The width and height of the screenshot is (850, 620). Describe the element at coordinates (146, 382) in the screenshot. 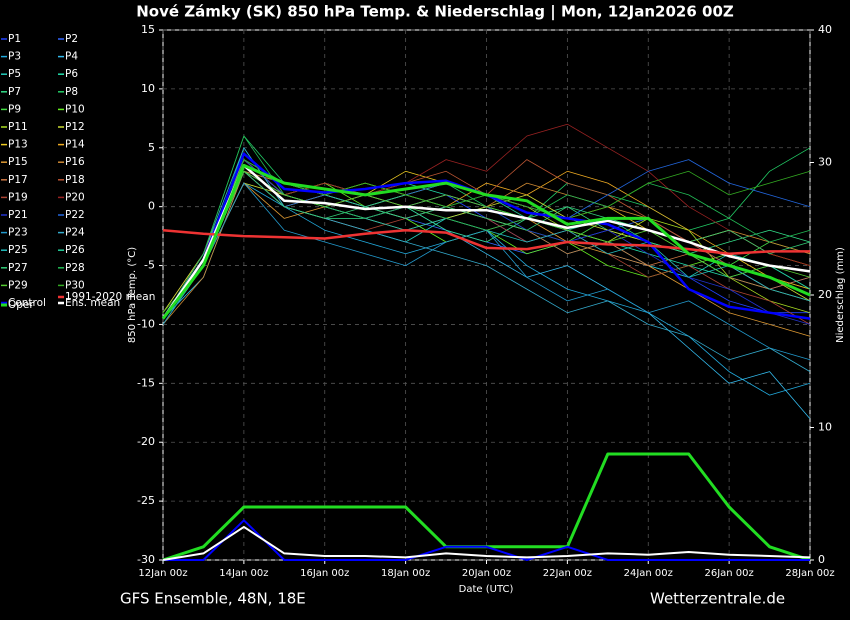

I see `y-tick-label: -15` at that location.